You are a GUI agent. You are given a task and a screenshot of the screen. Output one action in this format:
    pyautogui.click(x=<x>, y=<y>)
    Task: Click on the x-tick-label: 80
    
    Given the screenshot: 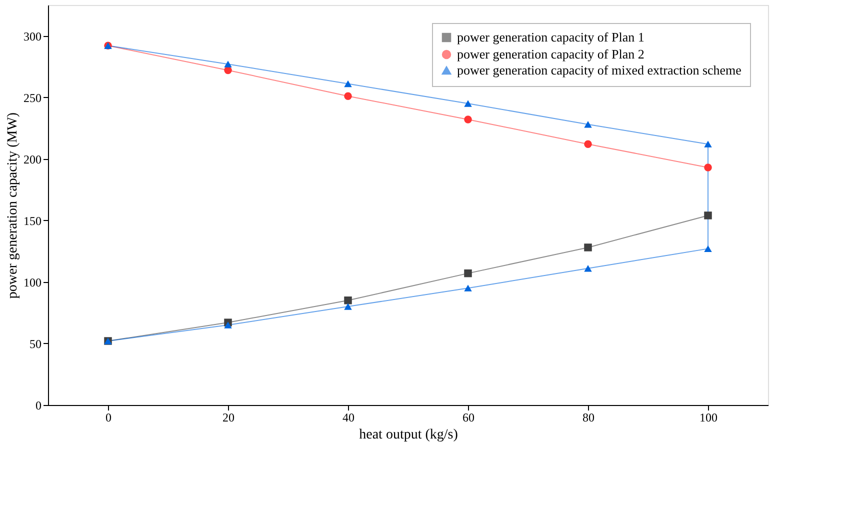 What is the action you would take?
    pyautogui.click(x=588, y=417)
    